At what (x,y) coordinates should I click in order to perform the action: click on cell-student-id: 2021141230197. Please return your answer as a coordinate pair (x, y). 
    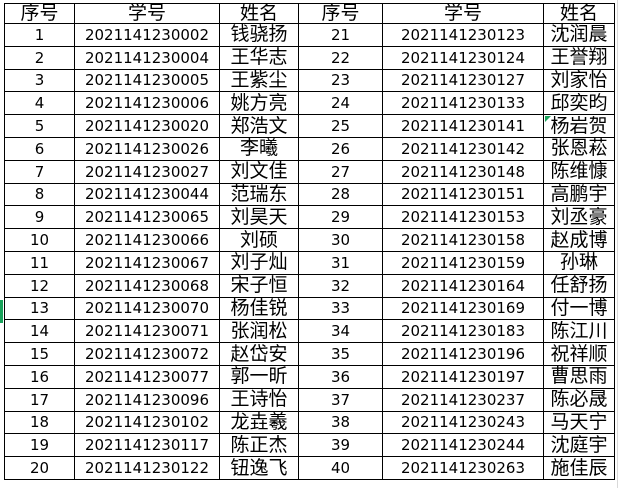
    Looking at the image, I should click on (463, 376).